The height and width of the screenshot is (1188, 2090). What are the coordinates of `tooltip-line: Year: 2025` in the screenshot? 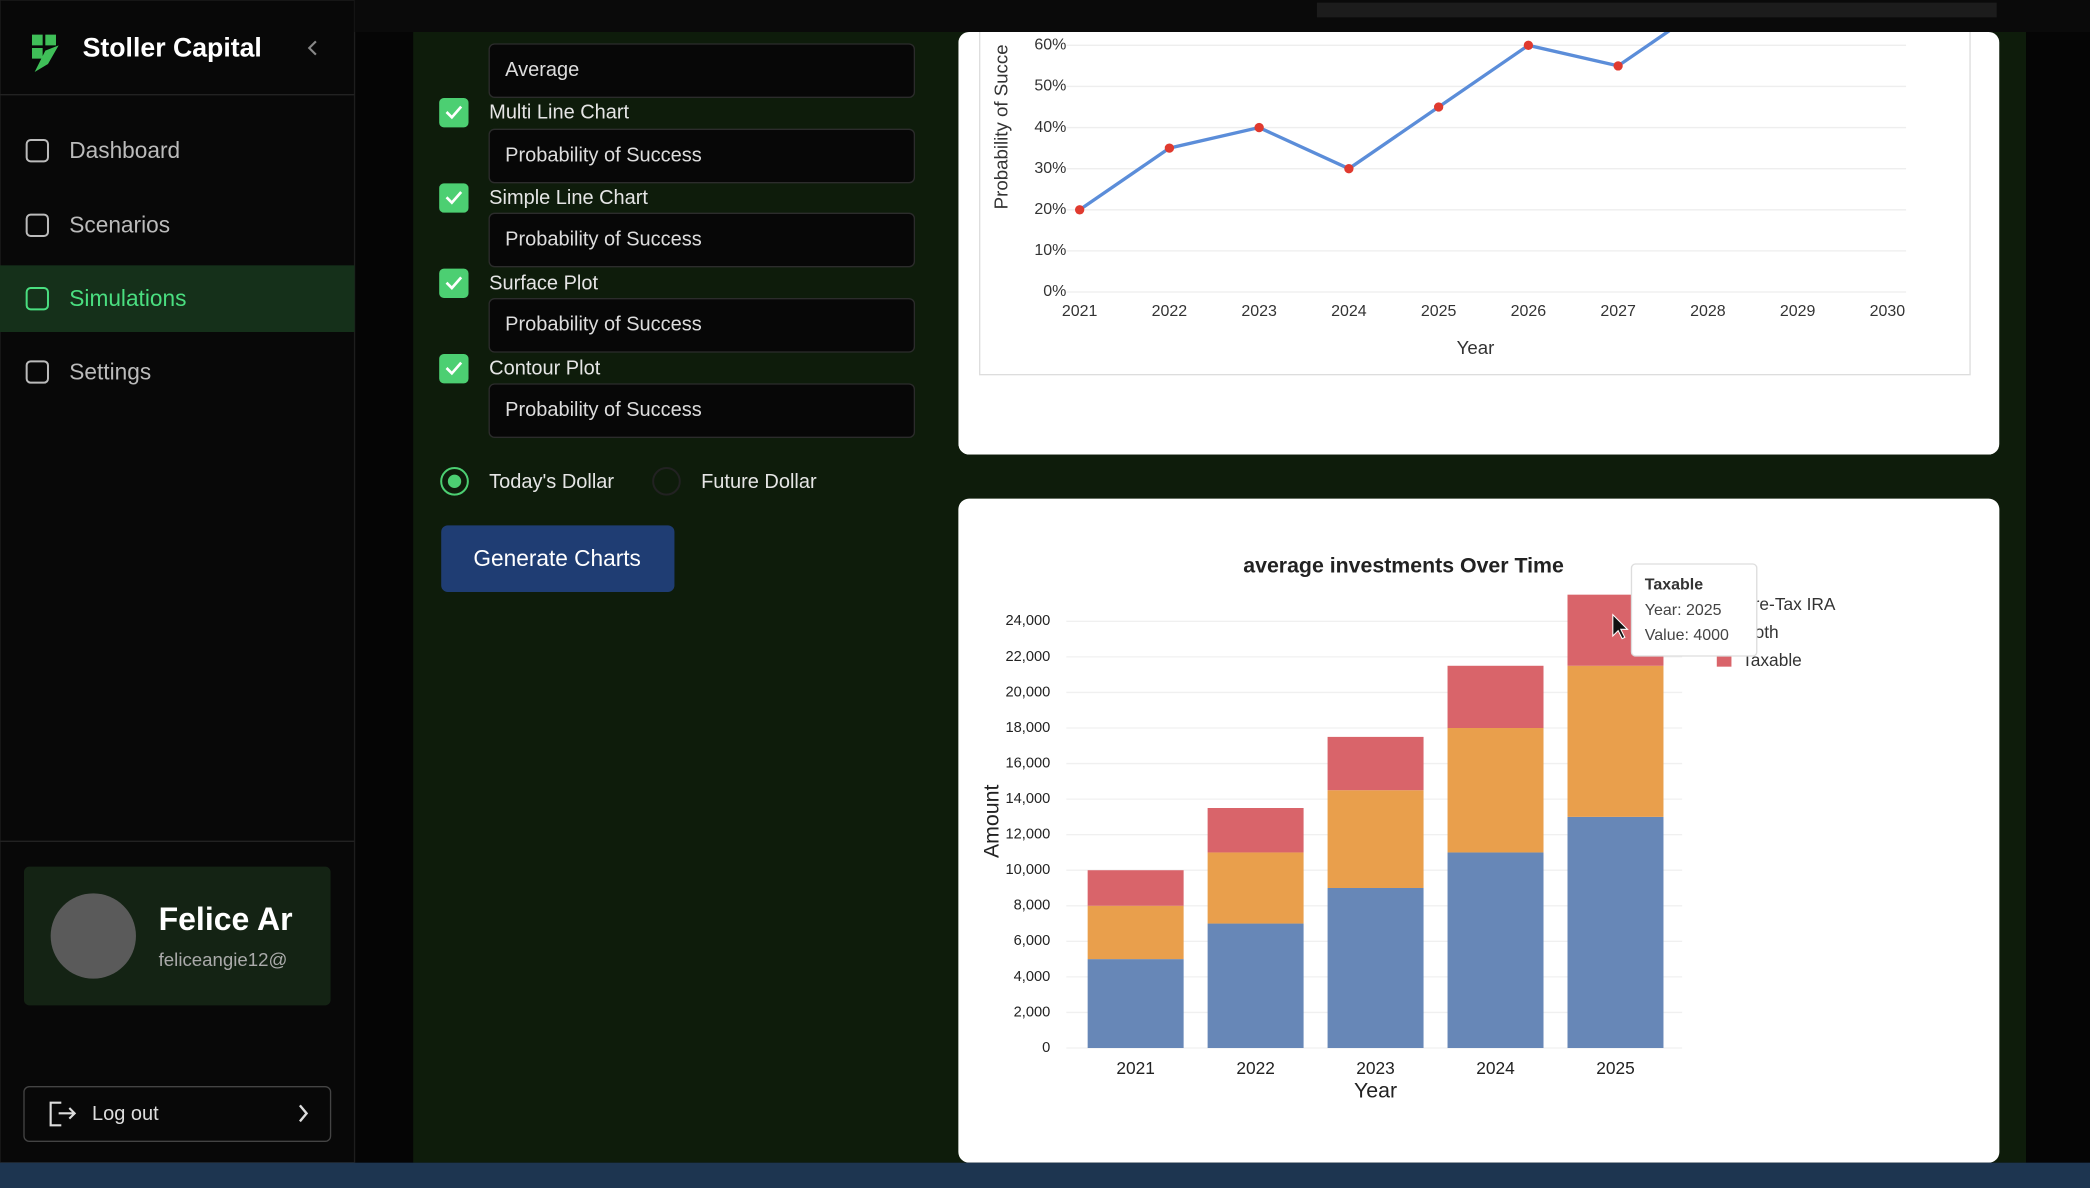 It's located at (1683, 610).